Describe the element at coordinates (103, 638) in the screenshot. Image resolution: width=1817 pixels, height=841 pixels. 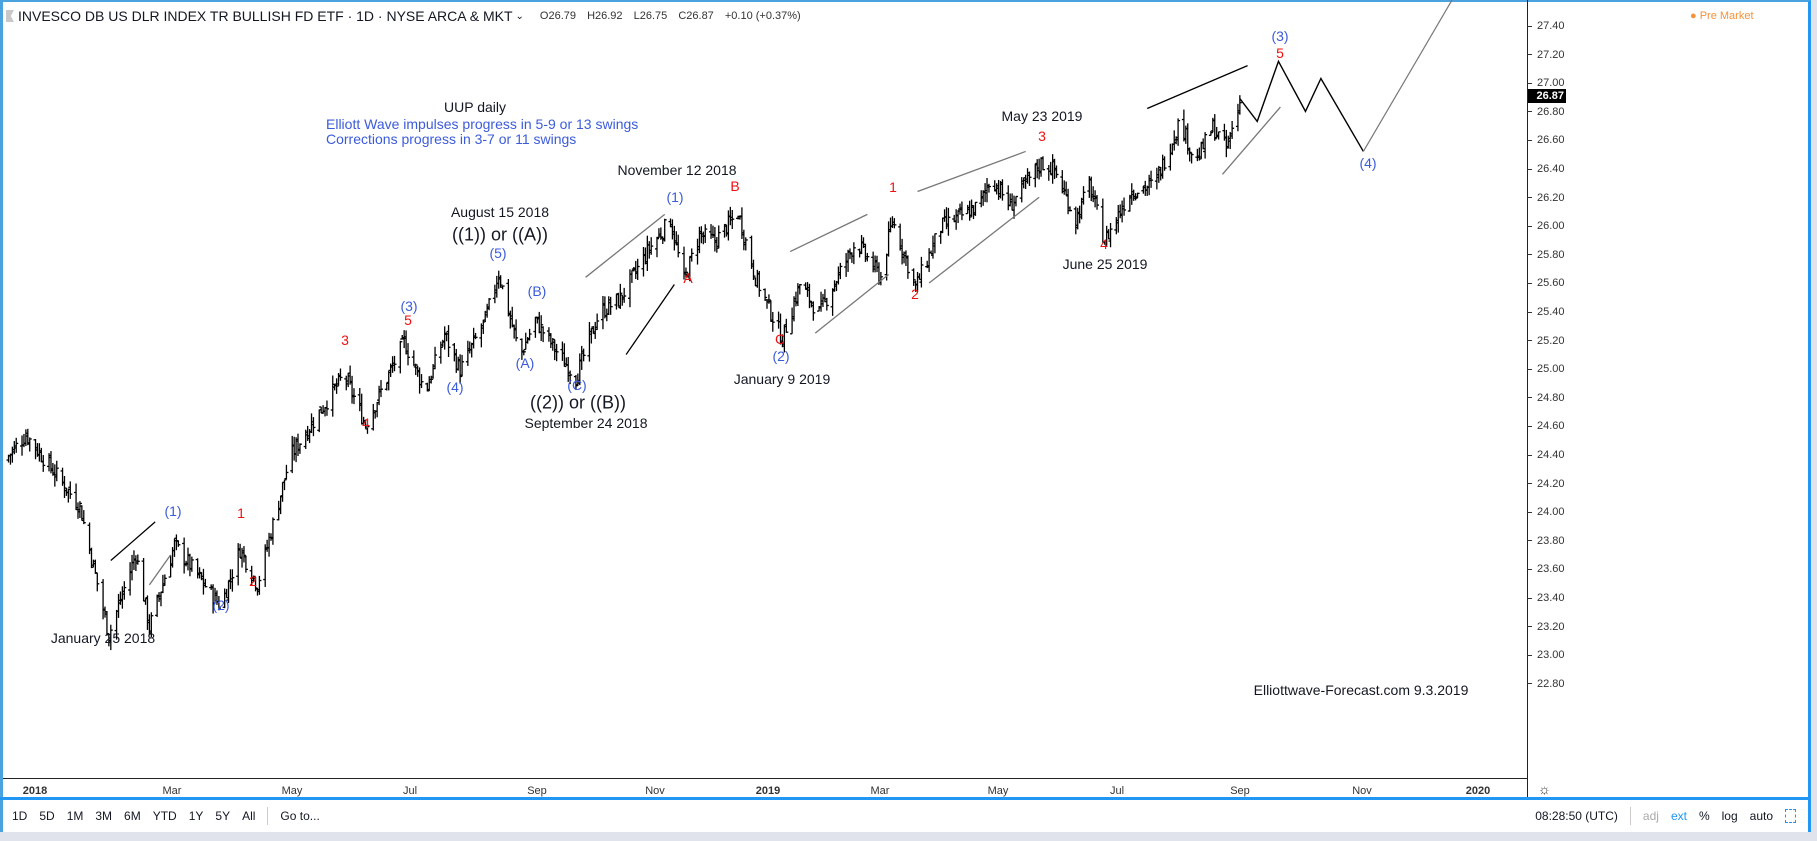
I see `date-label: January 25 2018` at that location.